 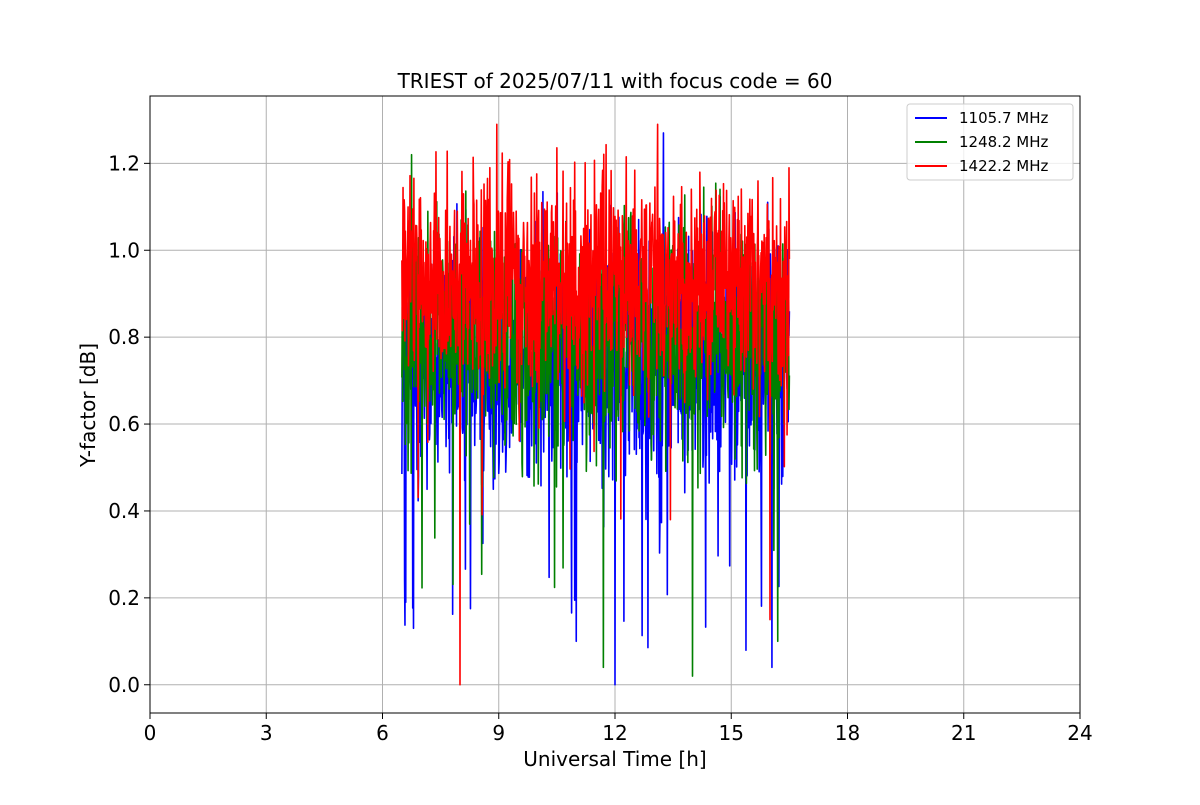 What do you see at coordinates (124, 250) in the screenshot?
I see `y-tick-label: 1.0` at bounding box center [124, 250].